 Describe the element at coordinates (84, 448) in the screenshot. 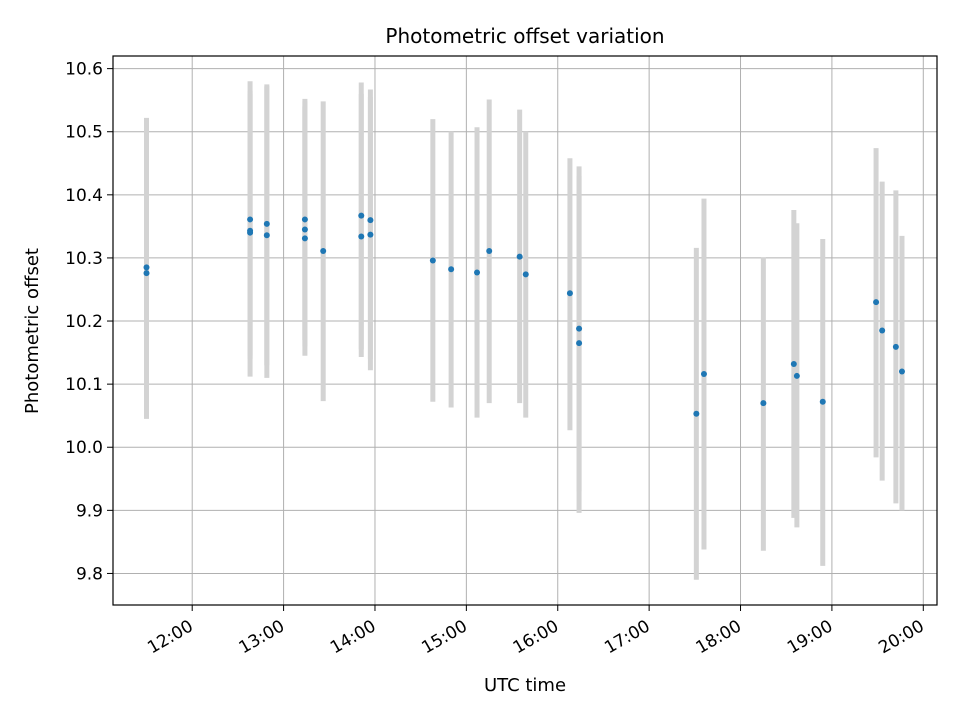

I see `y-tick-label: 10.0` at that location.